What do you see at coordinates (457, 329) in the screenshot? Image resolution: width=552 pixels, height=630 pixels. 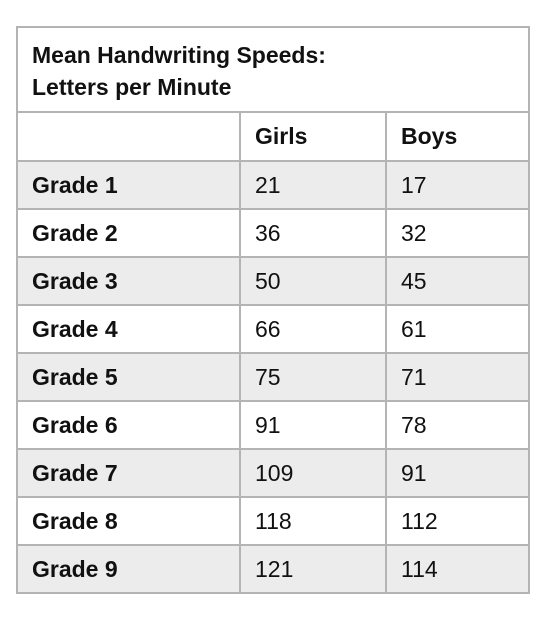 I see `boys-value: 61` at bounding box center [457, 329].